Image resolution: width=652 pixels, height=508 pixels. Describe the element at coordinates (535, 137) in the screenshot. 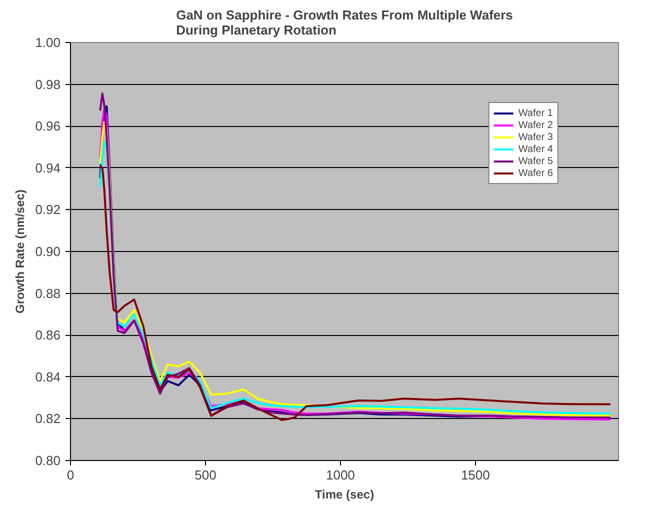

I see `legend-label: Wafer 3` at that location.